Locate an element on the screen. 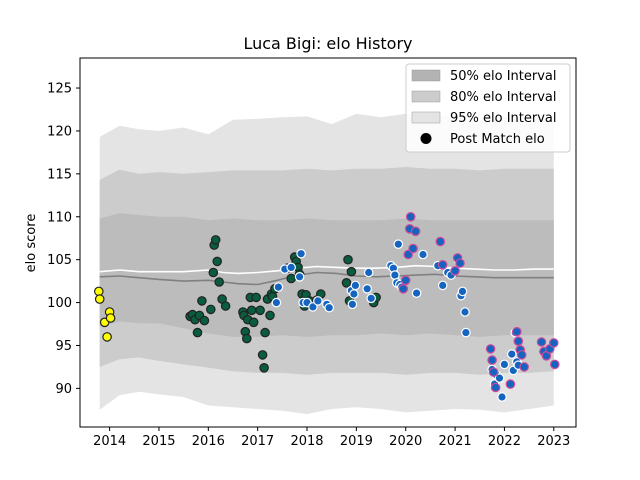 This screenshot has height=480, width=640. y-tick-label-6: 120 is located at coordinates (59, 131).